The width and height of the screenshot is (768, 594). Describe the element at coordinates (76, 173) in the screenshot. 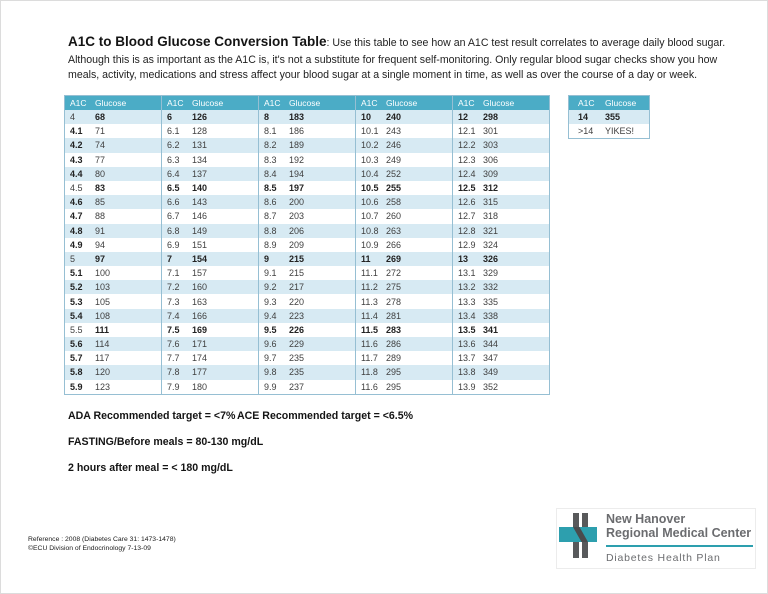

I see `table-cell: 4.4` at that location.